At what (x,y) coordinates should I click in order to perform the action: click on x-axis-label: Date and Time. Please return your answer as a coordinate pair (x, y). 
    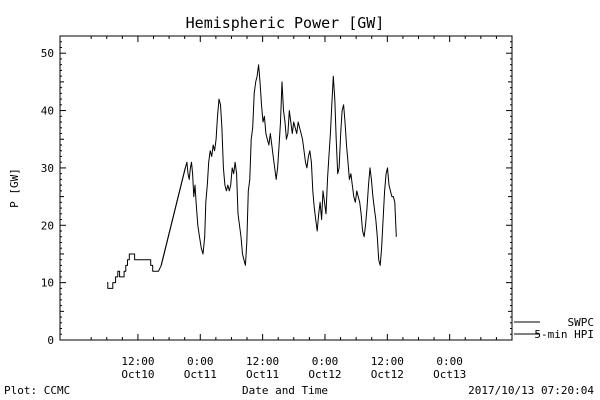
    Looking at the image, I should click on (285, 390).